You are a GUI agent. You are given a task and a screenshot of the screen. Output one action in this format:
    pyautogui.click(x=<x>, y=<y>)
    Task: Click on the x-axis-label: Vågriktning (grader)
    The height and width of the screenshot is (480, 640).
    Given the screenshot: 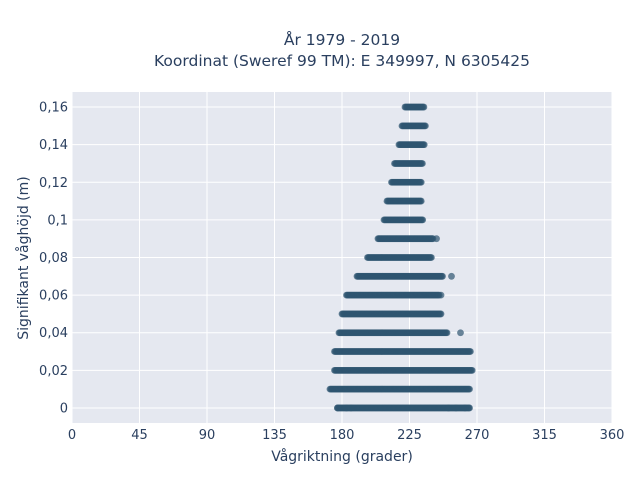 What is the action you would take?
    pyautogui.click(x=342, y=456)
    